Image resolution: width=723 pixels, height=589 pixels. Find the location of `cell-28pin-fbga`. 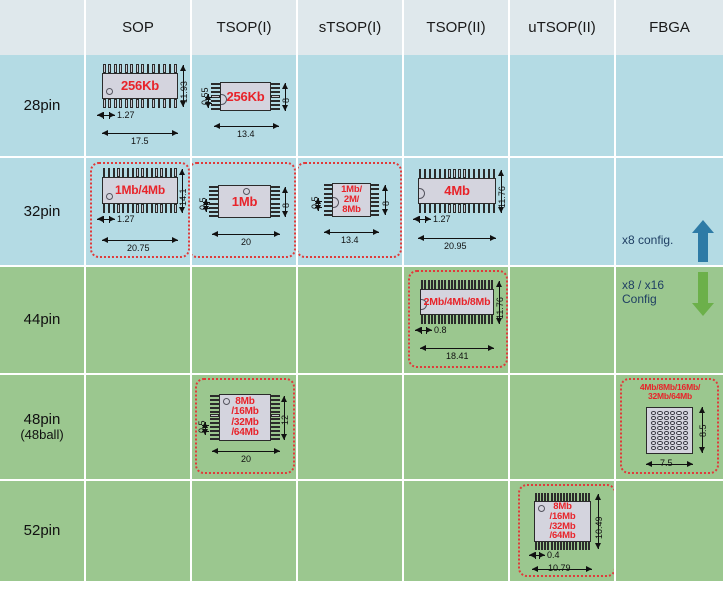

cell-28pin-fbga is located at coordinates (669, 106).